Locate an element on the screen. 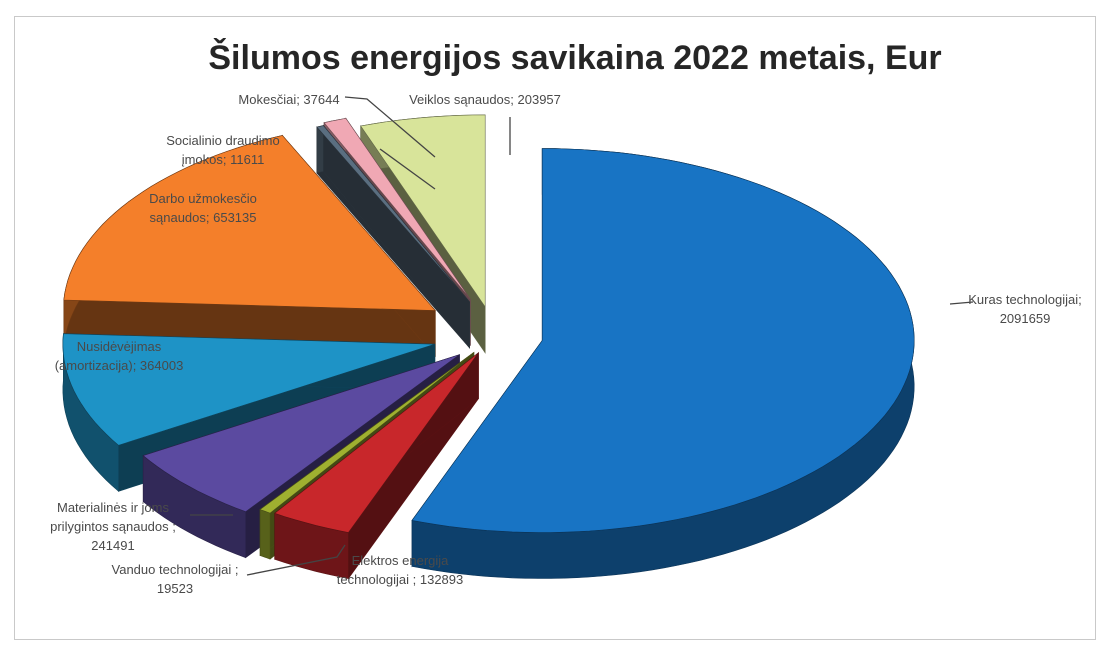 This screenshot has width=1107, height=651. pie-slice-elektra is located at coordinates (376, 465).